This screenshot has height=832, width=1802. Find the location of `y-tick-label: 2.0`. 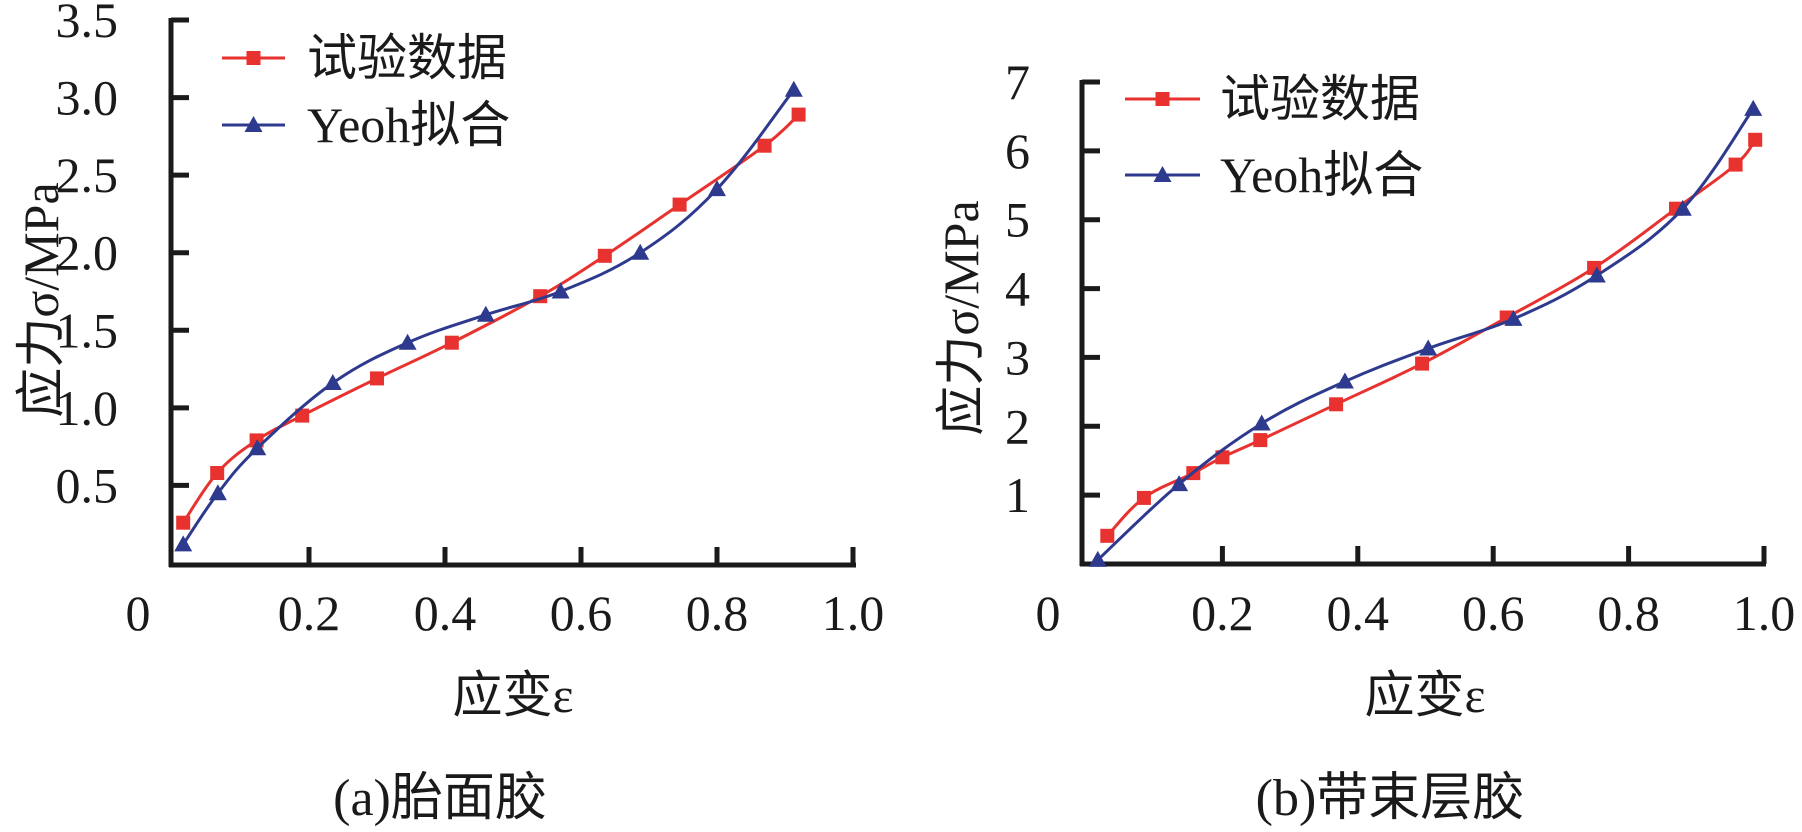

y-tick-label: 2.0 is located at coordinates (87, 253).